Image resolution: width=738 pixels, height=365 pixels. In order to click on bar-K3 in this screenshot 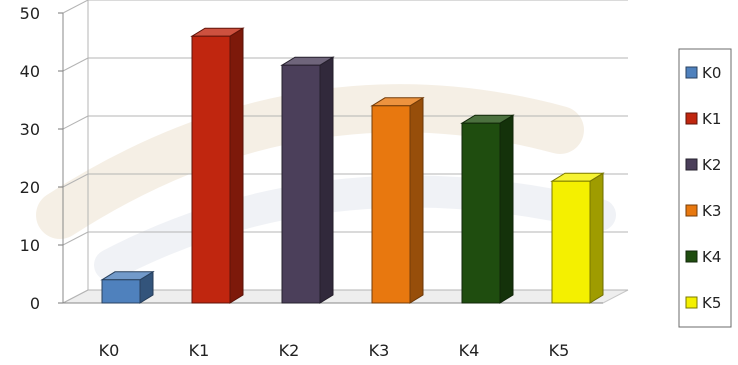, I will do `click(397, 200)`.